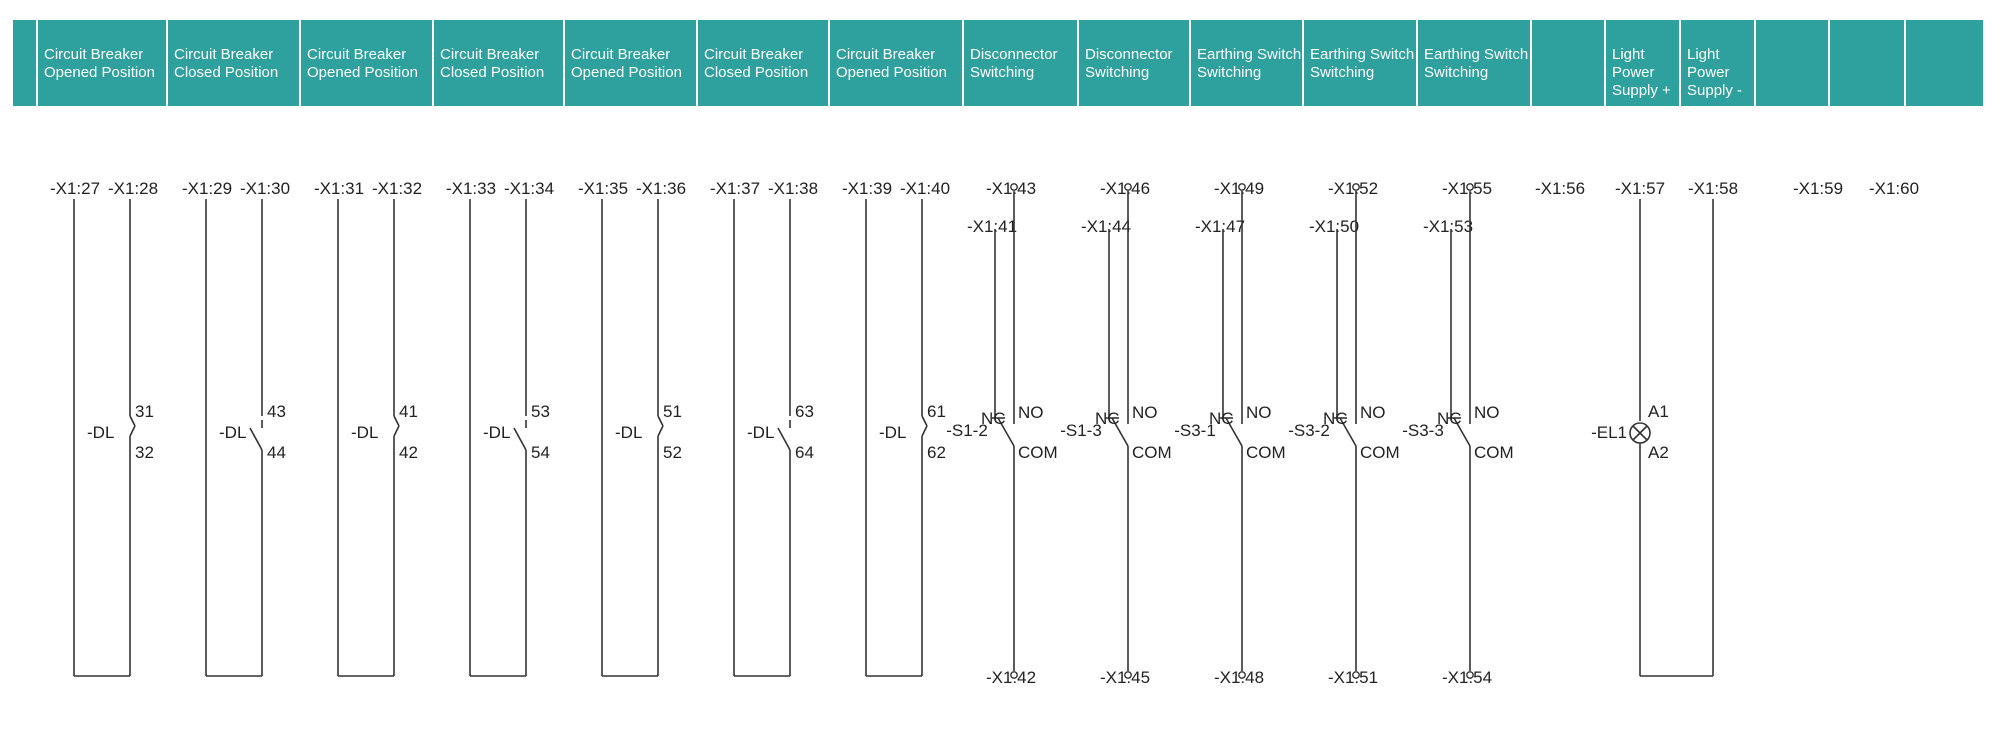  Describe the element at coordinates (1106, 226) in the screenshot. I see `terminal-label: -X1:44` at that location.